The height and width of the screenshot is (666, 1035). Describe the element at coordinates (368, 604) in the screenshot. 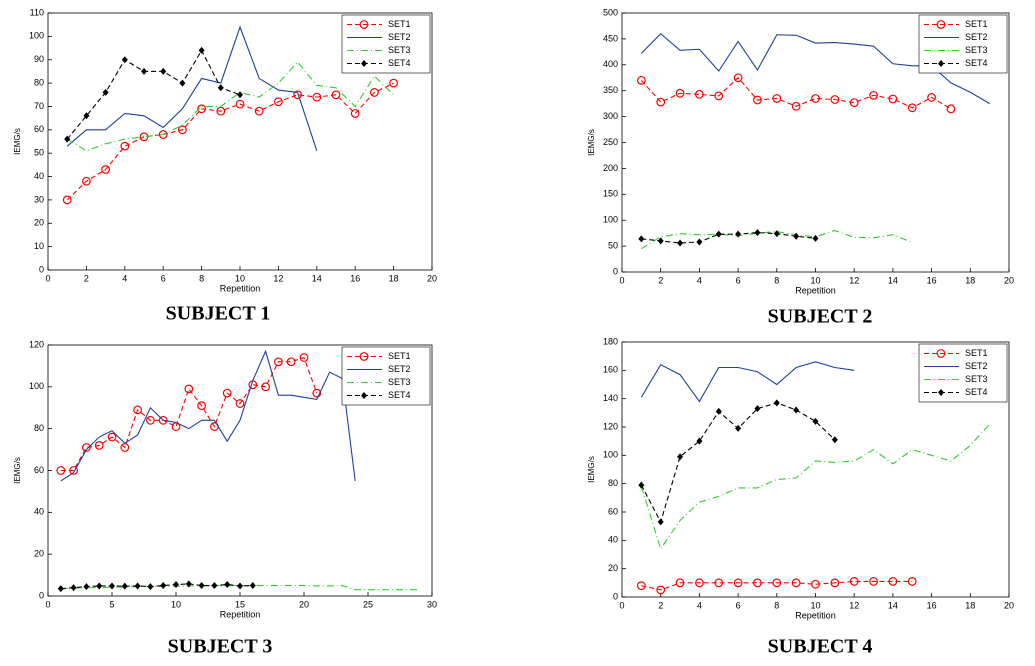

I see `x-tick-label: 25` at that location.